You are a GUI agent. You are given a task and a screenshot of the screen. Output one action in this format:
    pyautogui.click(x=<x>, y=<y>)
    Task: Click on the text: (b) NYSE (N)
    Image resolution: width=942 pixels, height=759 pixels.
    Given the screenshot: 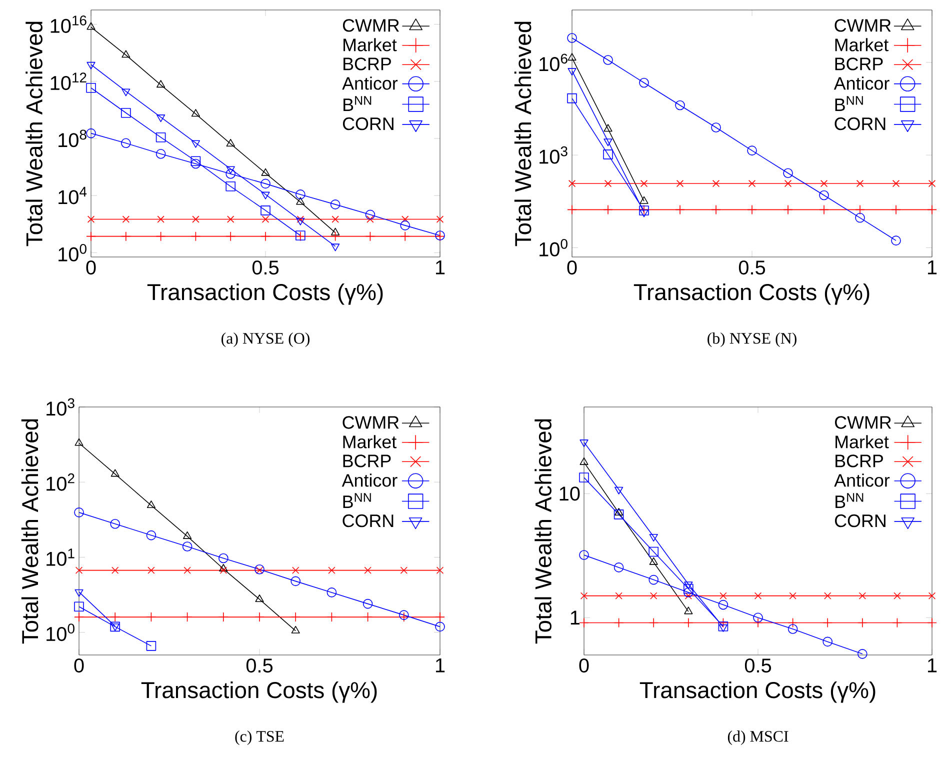 What is the action you would take?
    pyautogui.click(x=752, y=339)
    